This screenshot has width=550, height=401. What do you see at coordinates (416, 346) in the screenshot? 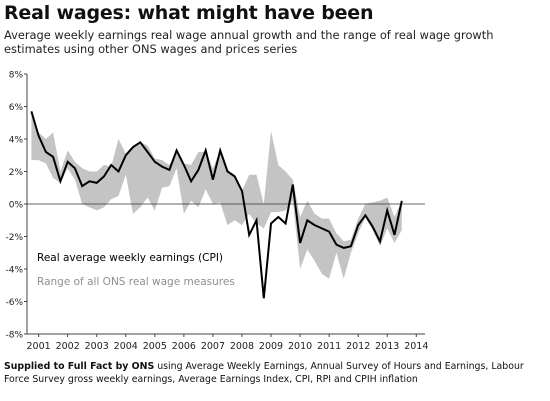
I see `x-tick-label: 2014` at bounding box center [416, 346].